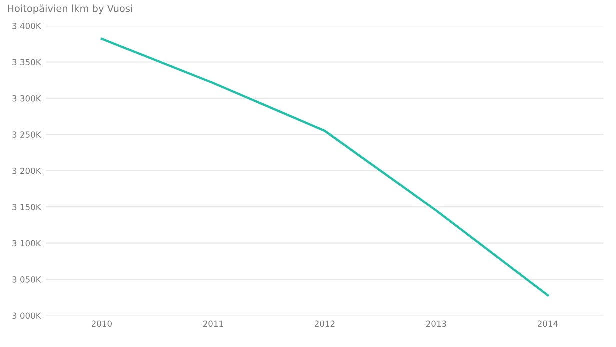 This screenshot has width=616, height=347. Describe the element at coordinates (27, 26) in the screenshot. I see `y-tick-label: 3 400K` at that location.